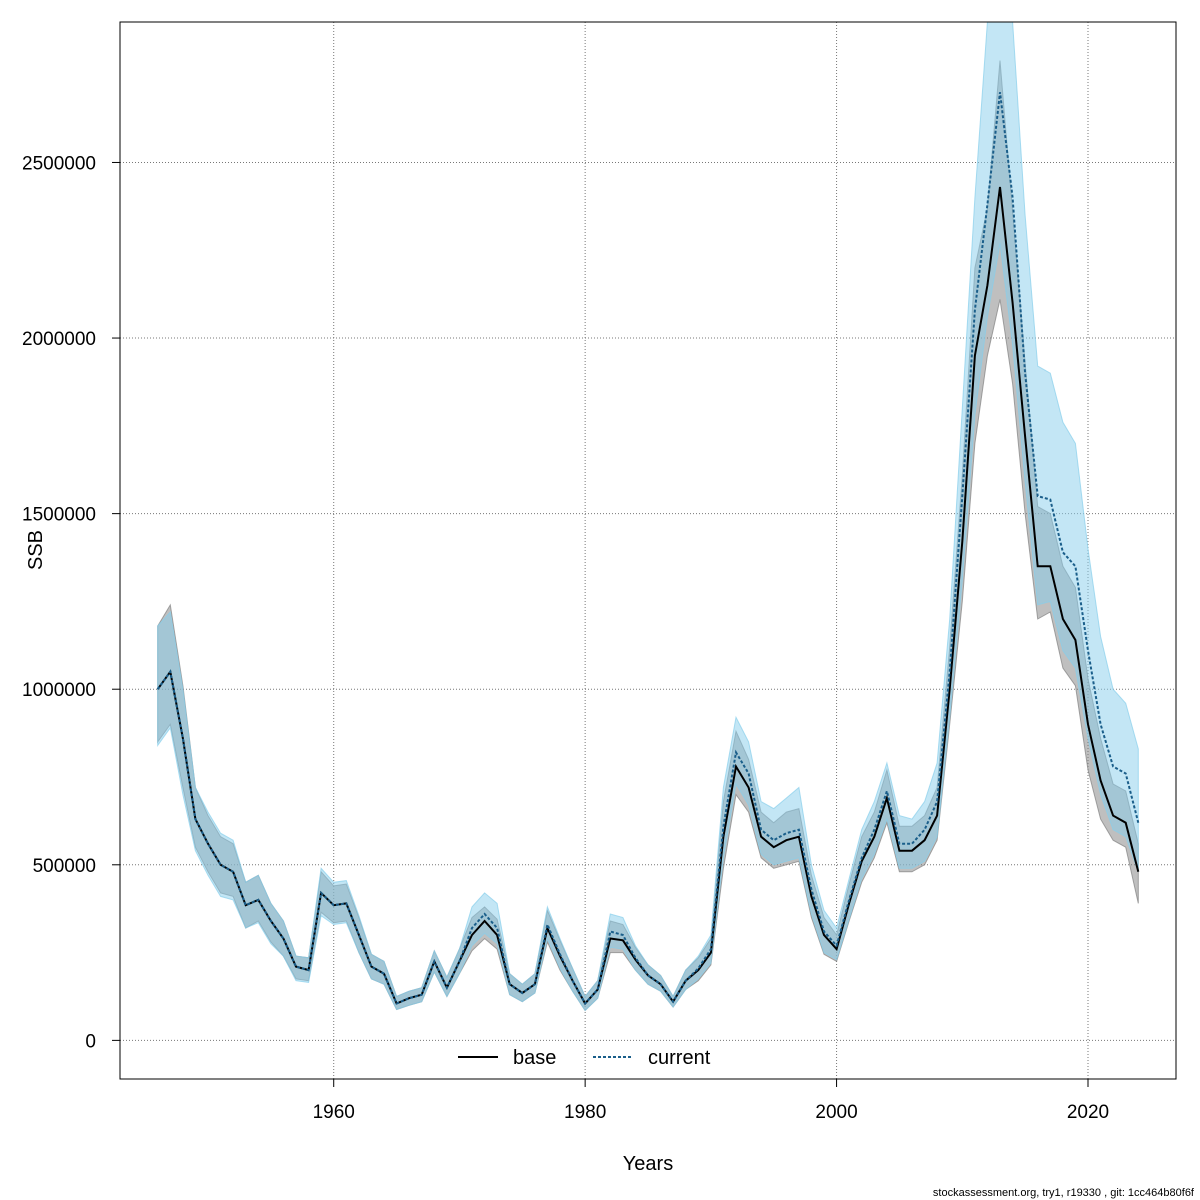 Image resolution: width=1200 pixels, height=1200 pixels. Describe the element at coordinates (90, 1041) in the screenshot. I see `y-tick-label: 0` at that location.